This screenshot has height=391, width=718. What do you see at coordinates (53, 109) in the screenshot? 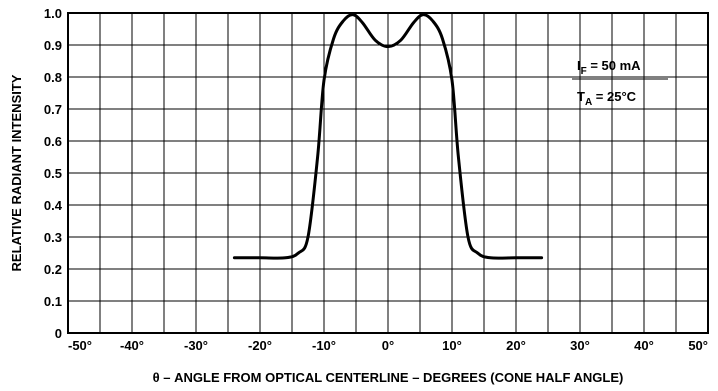
I see `y-tick-label: 0.7` at bounding box center [53, 109].